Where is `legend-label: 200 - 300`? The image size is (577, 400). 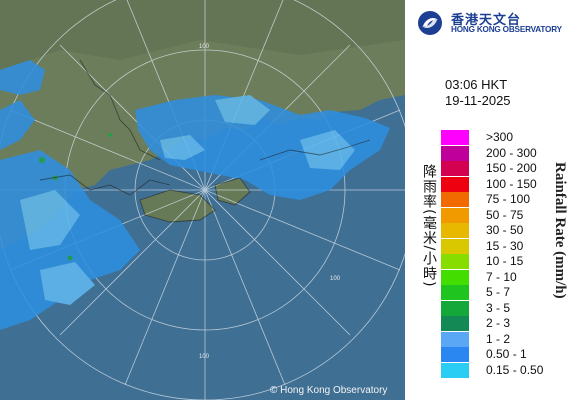 legend-label: 200 - 300 is located at coordinates (511, 152).